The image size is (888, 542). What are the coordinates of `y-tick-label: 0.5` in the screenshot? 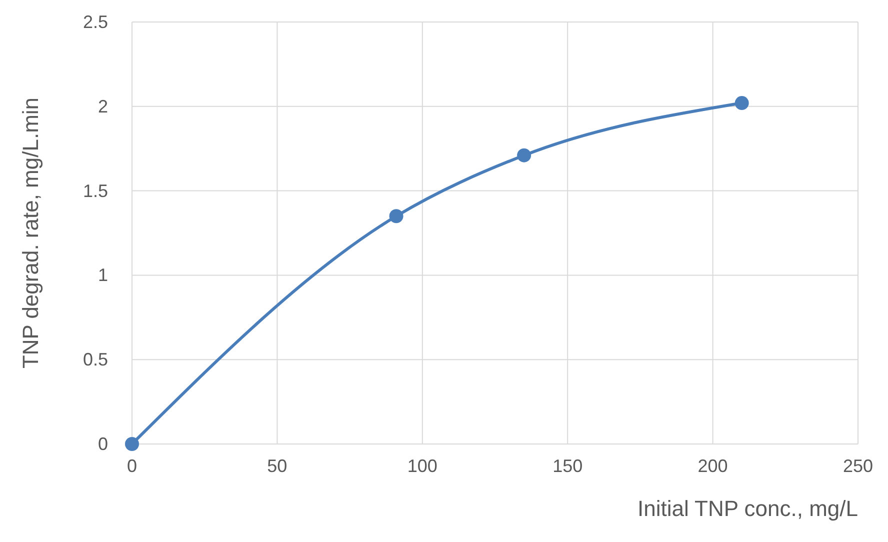 It's located at (95, 360).